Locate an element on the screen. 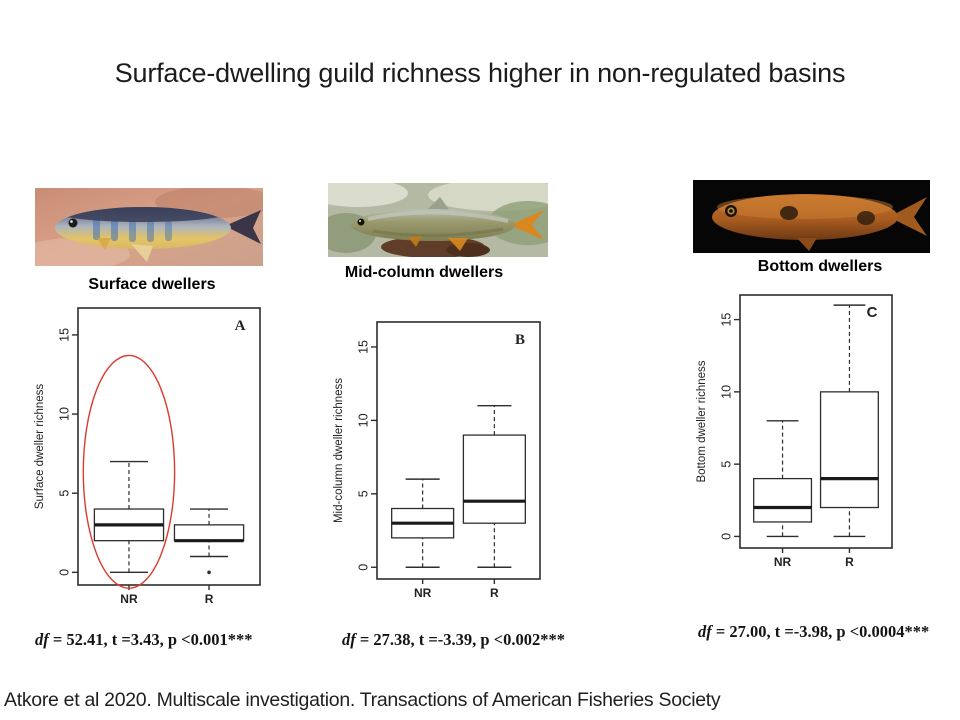  surface-fish-illustration is located at coordinates (147, 228).